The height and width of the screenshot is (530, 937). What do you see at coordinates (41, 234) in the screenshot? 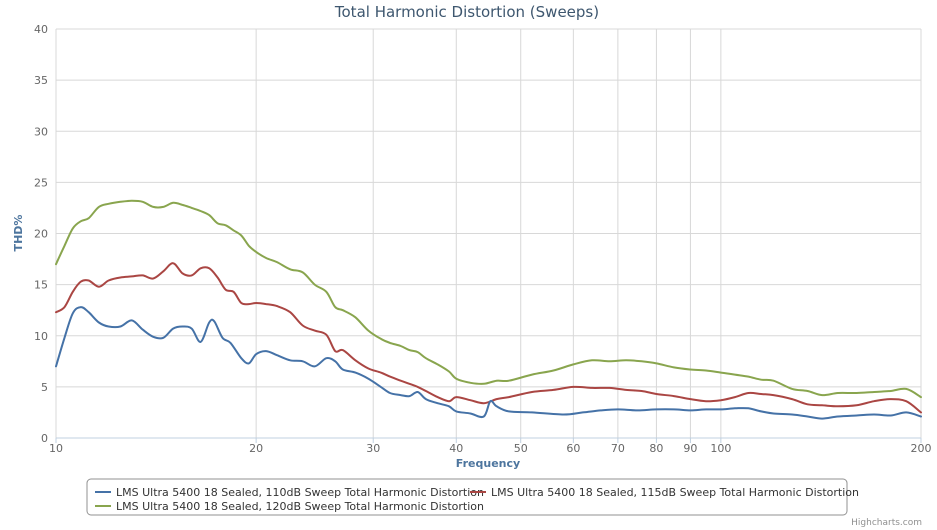
I see `y-tick-label: 20` at bounding box center [41, 234].